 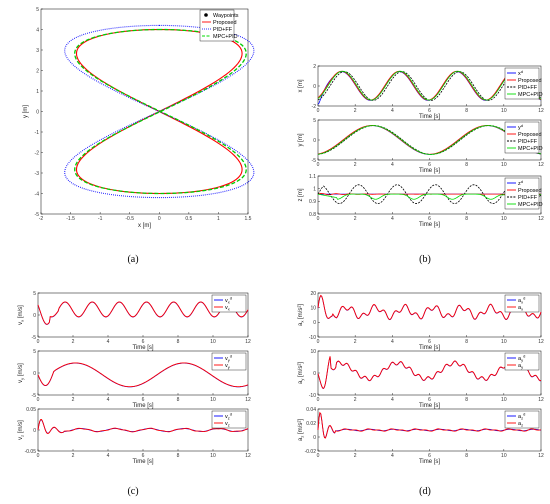 What do you see at coordinates (301, 85) in the screenshot?
I see `panel-b-ylabel-0: x [m]` at bounding box center [301, 85].